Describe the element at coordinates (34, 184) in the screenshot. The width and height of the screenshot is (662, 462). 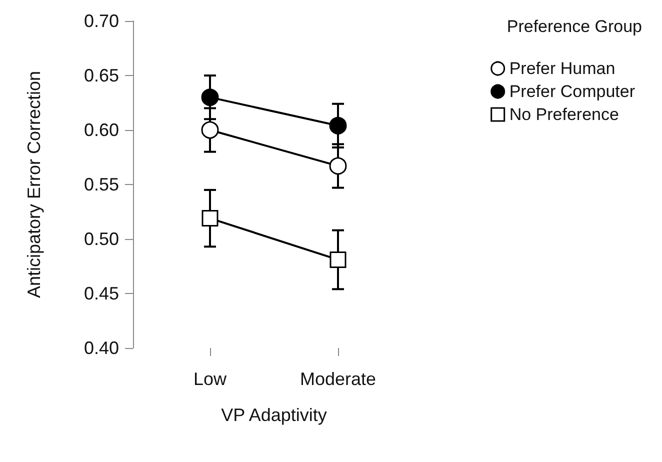
I see `y-axis-title: Anticipatory Error Correction` at that location.